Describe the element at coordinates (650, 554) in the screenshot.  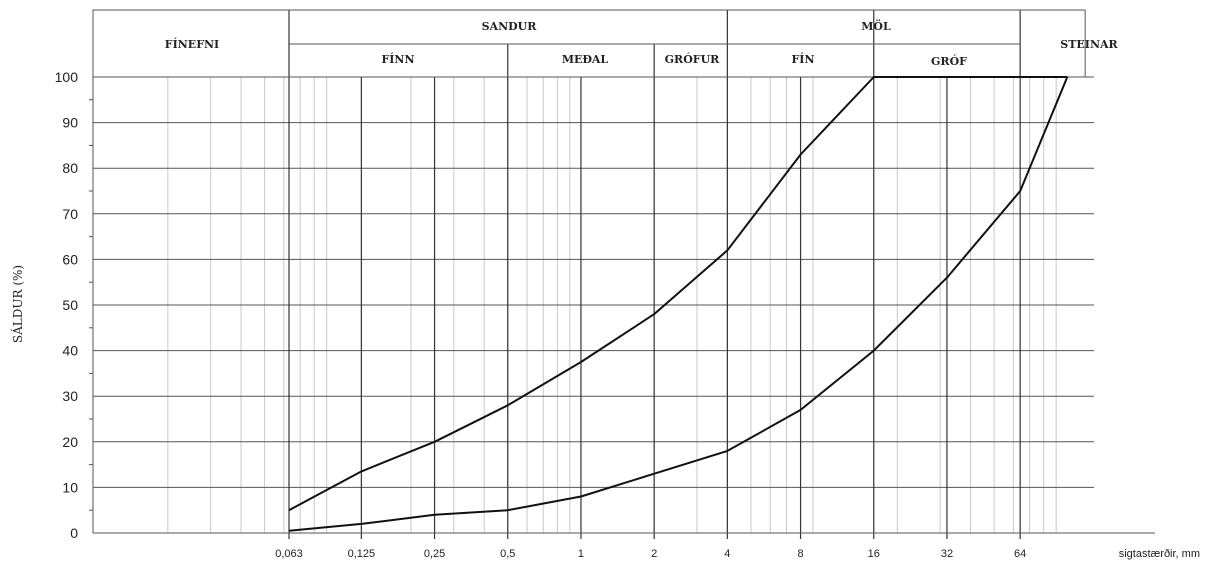
I see `x-axis: 0,063 0,125 0,25 0,5 1 2 4 8 16 32 64` at that location.